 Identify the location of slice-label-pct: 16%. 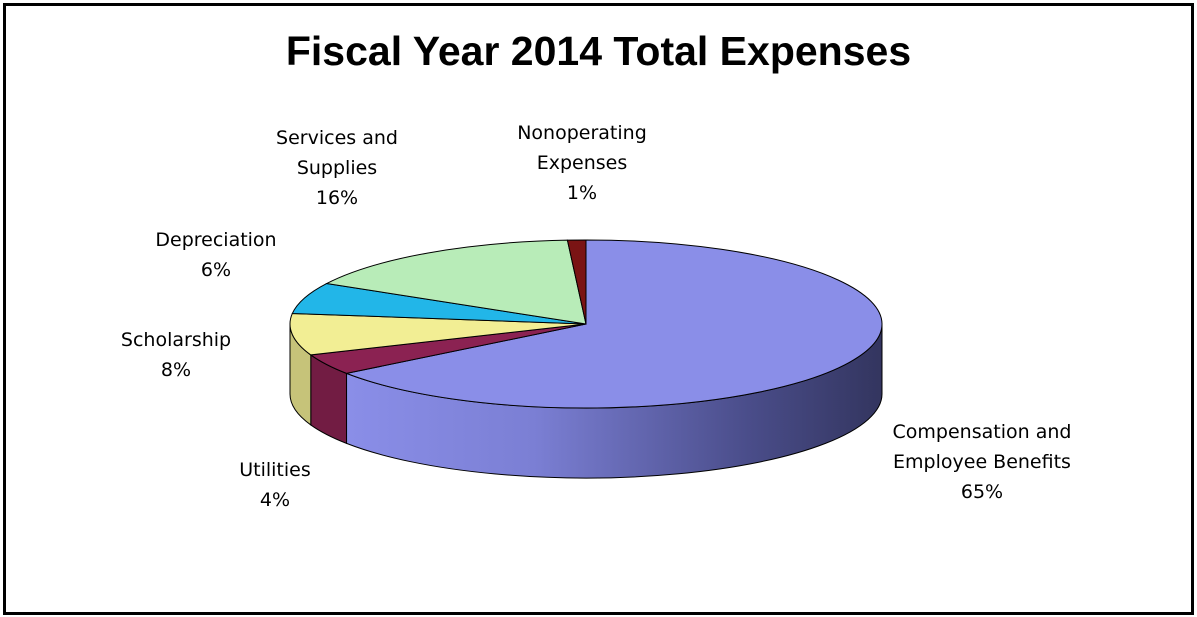
(337, 198).